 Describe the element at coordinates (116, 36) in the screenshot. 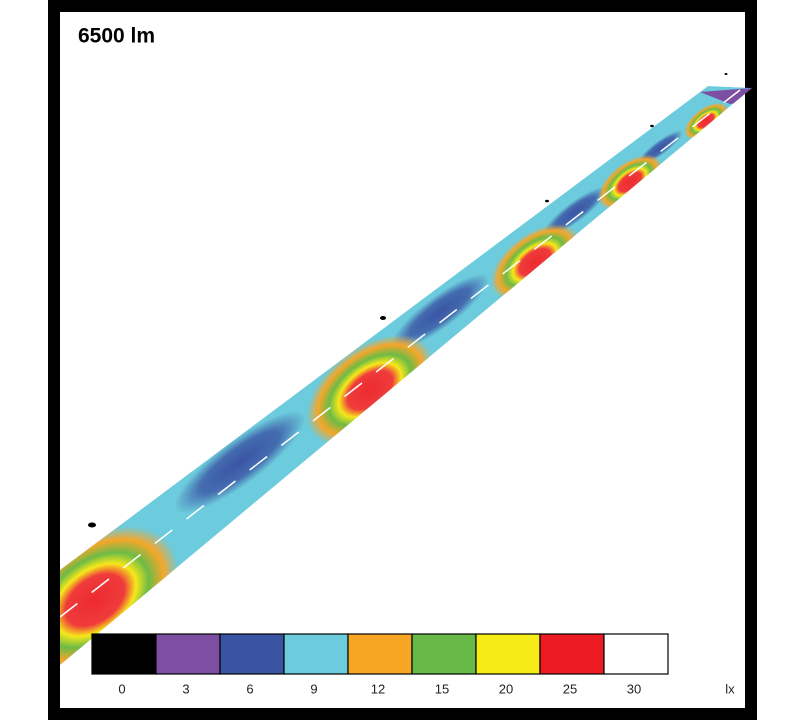

I see `title: 6500 lm` at that location.